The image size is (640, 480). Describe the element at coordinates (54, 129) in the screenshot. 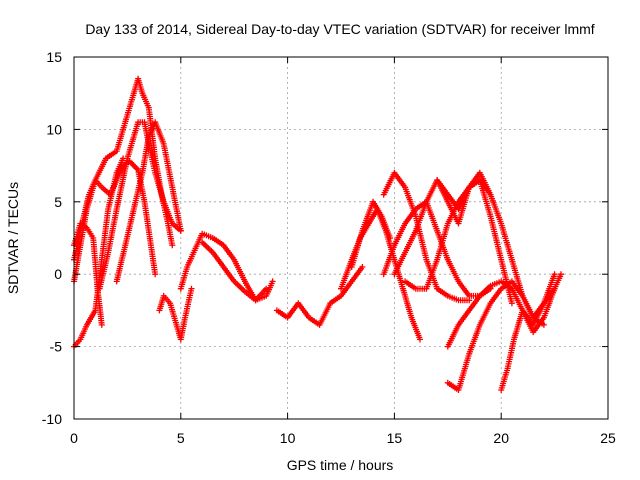

I see `y-tick-label: 10` at that location.